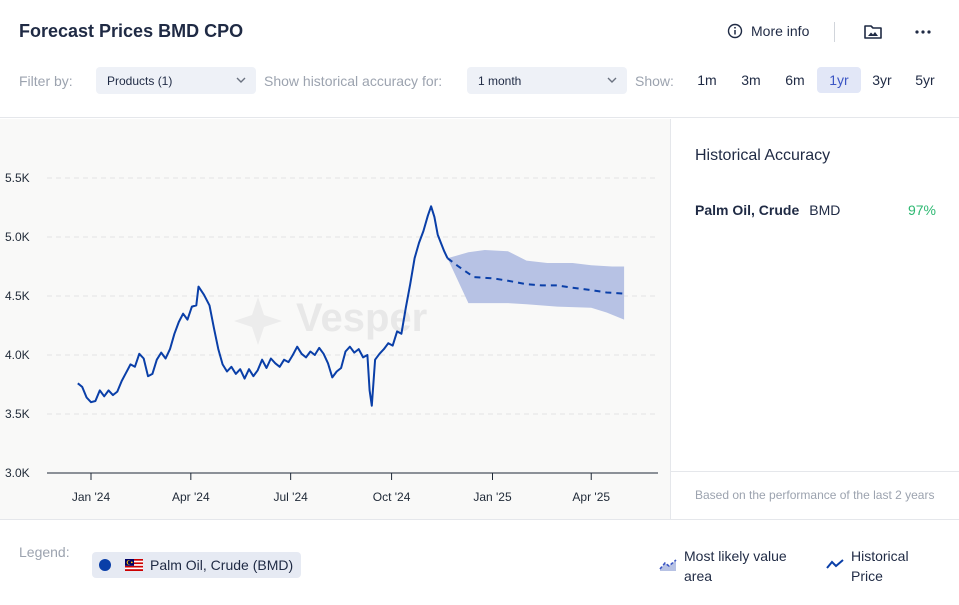 The image size is (959, 605). Describe the element at coordinates (17, 473) in the screenshot. I see `y-tick-label: 3.0K` at that location.